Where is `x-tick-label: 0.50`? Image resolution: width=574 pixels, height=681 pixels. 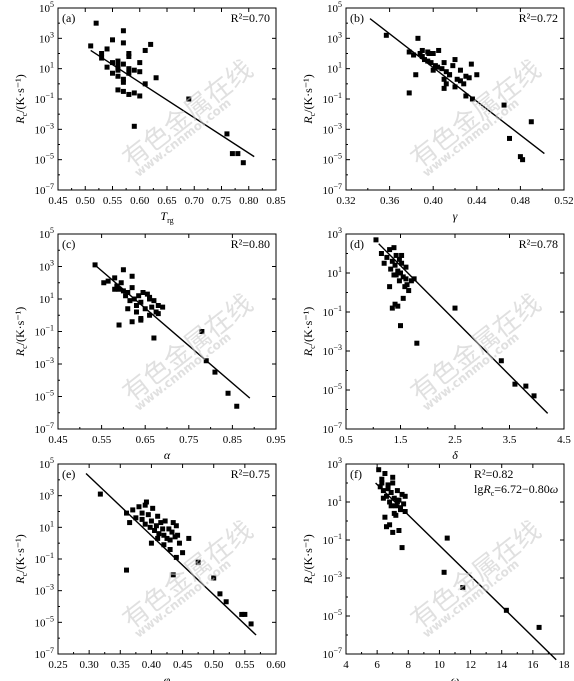
x-tick-label: 0.50 is located at coordinates (214, 665).